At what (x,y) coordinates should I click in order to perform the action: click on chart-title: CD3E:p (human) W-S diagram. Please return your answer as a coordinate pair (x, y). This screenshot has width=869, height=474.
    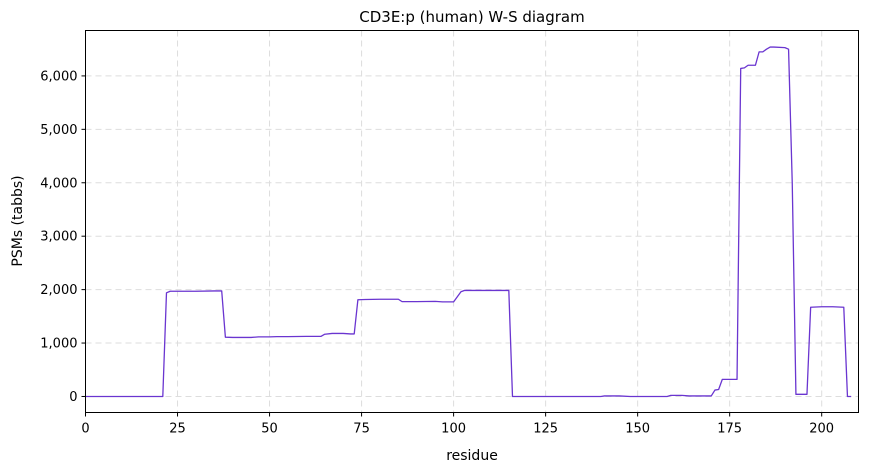
    Looking at the image, I should click on (471, 17).